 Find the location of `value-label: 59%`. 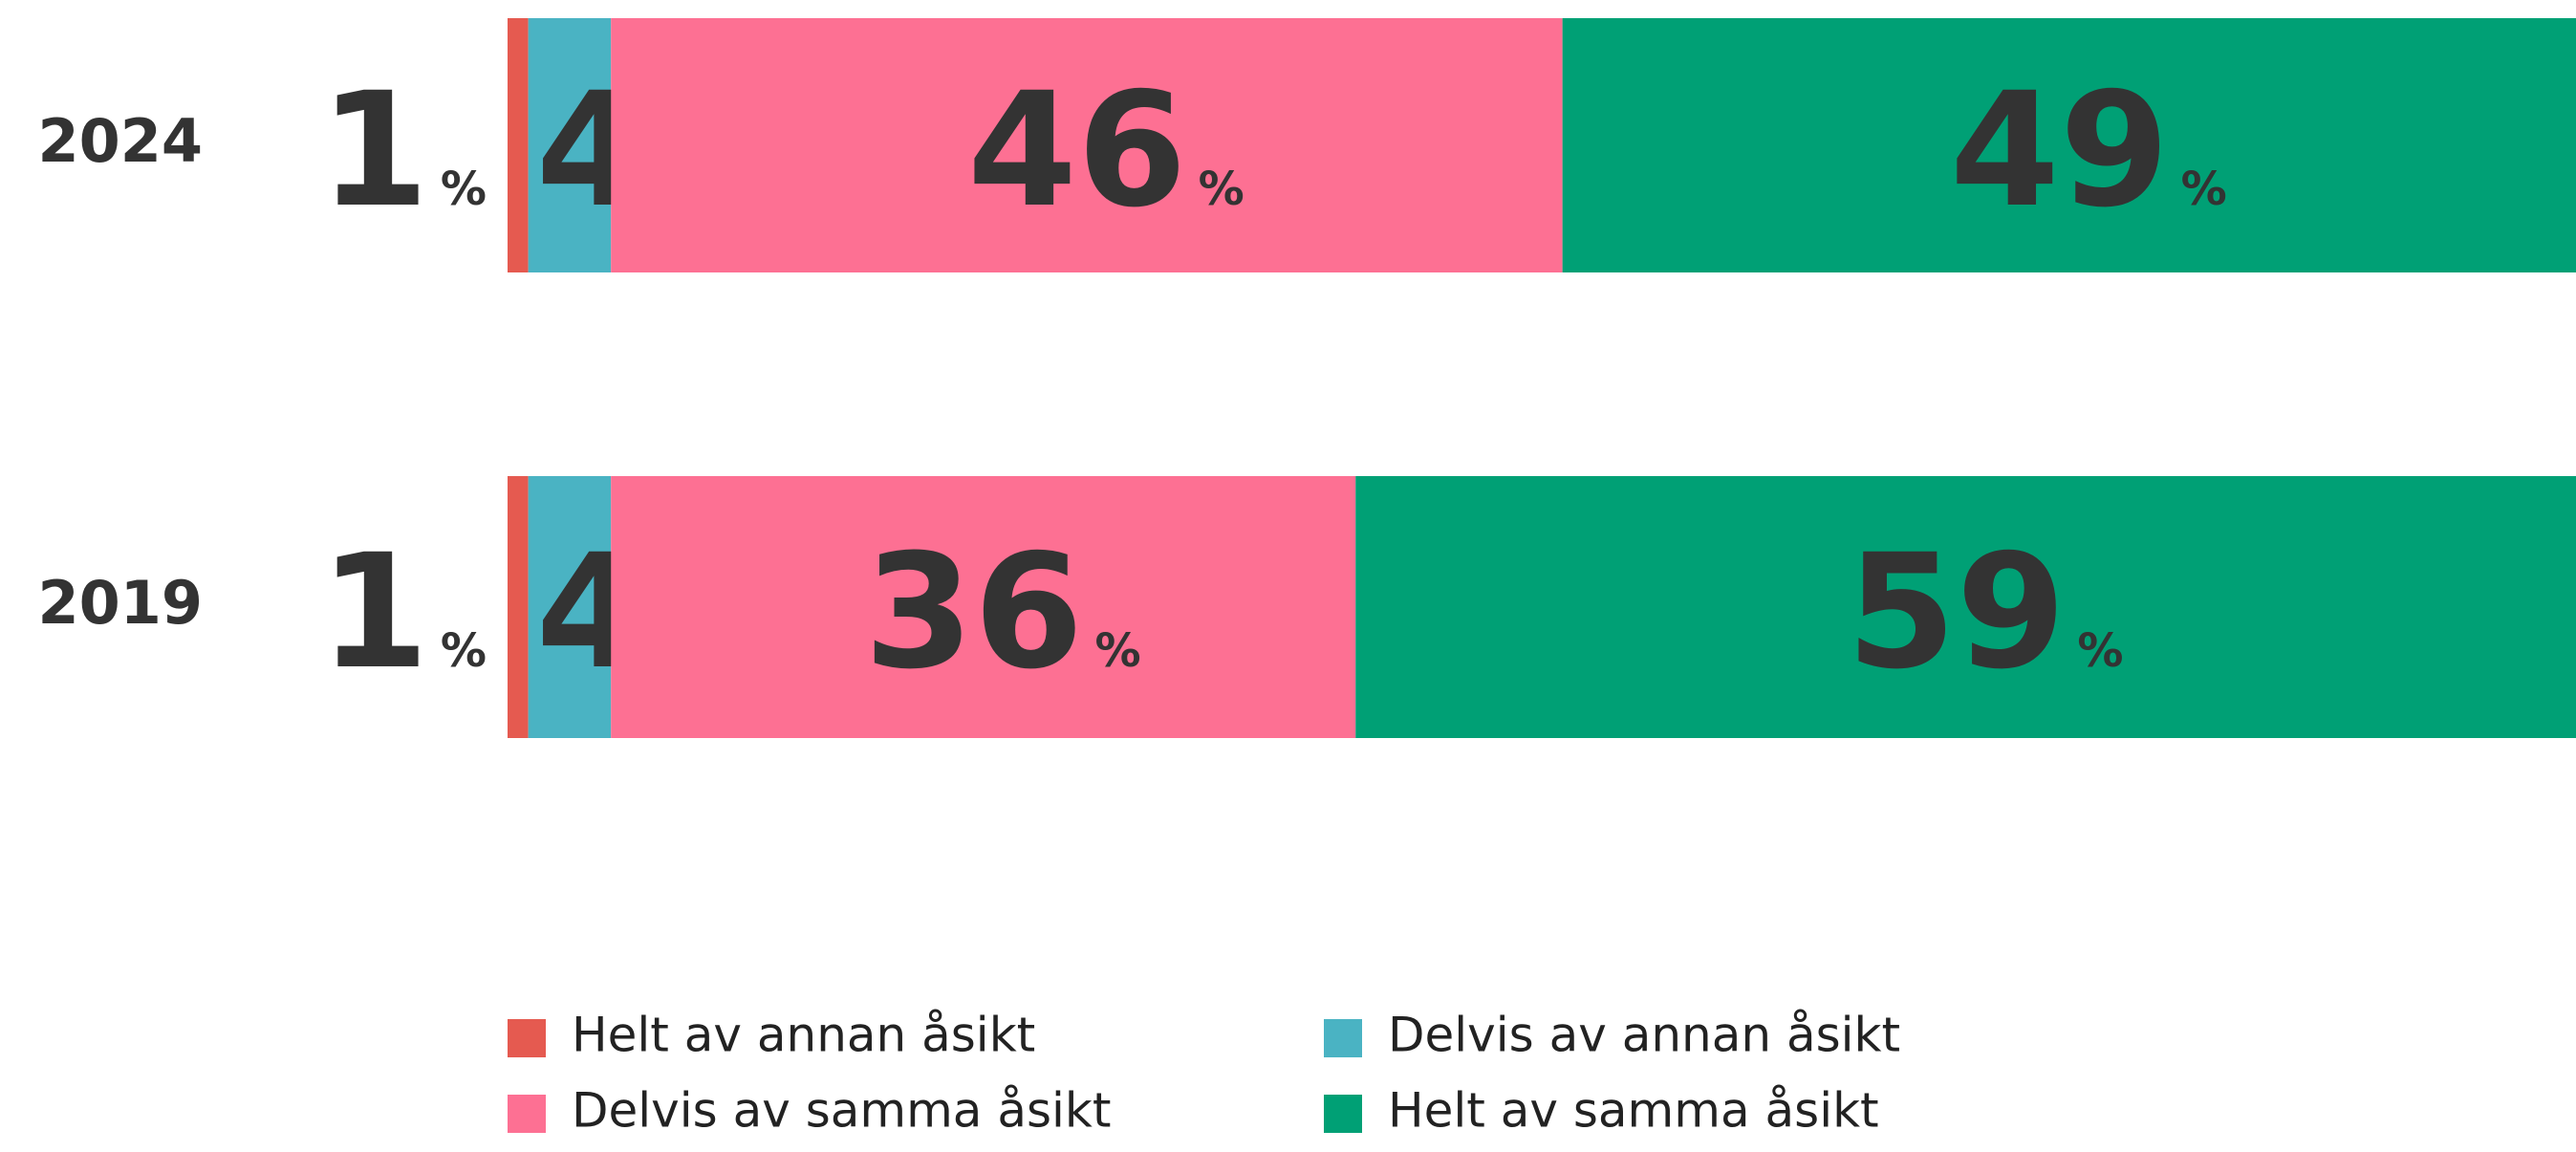

value-label: 59% is located at coordinates (1985, 612).